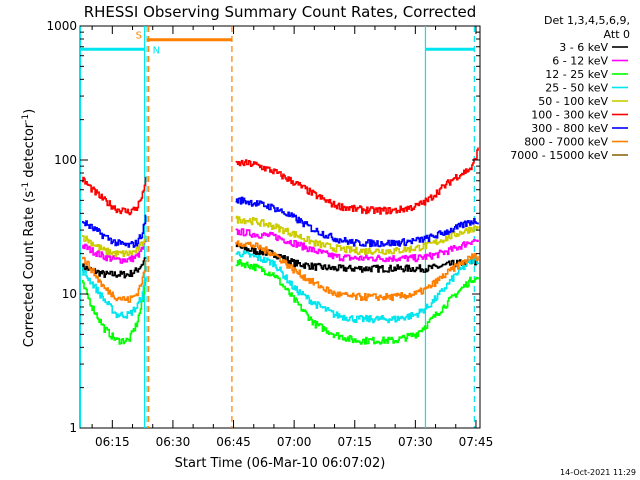 This screenshot has height=480, width=640. I want to click on y-tick-label-2: 100, so click(65, 160).